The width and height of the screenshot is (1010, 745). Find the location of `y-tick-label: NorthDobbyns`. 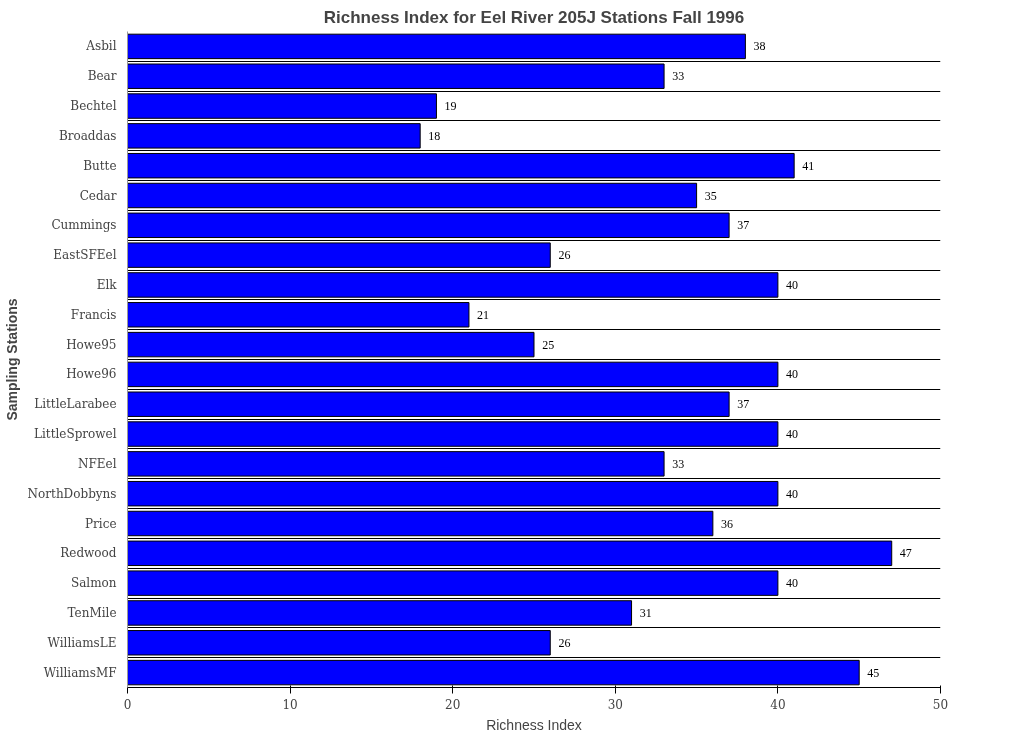

y-tick-label: NorthDobbyns is located at coordinates (72, 493).